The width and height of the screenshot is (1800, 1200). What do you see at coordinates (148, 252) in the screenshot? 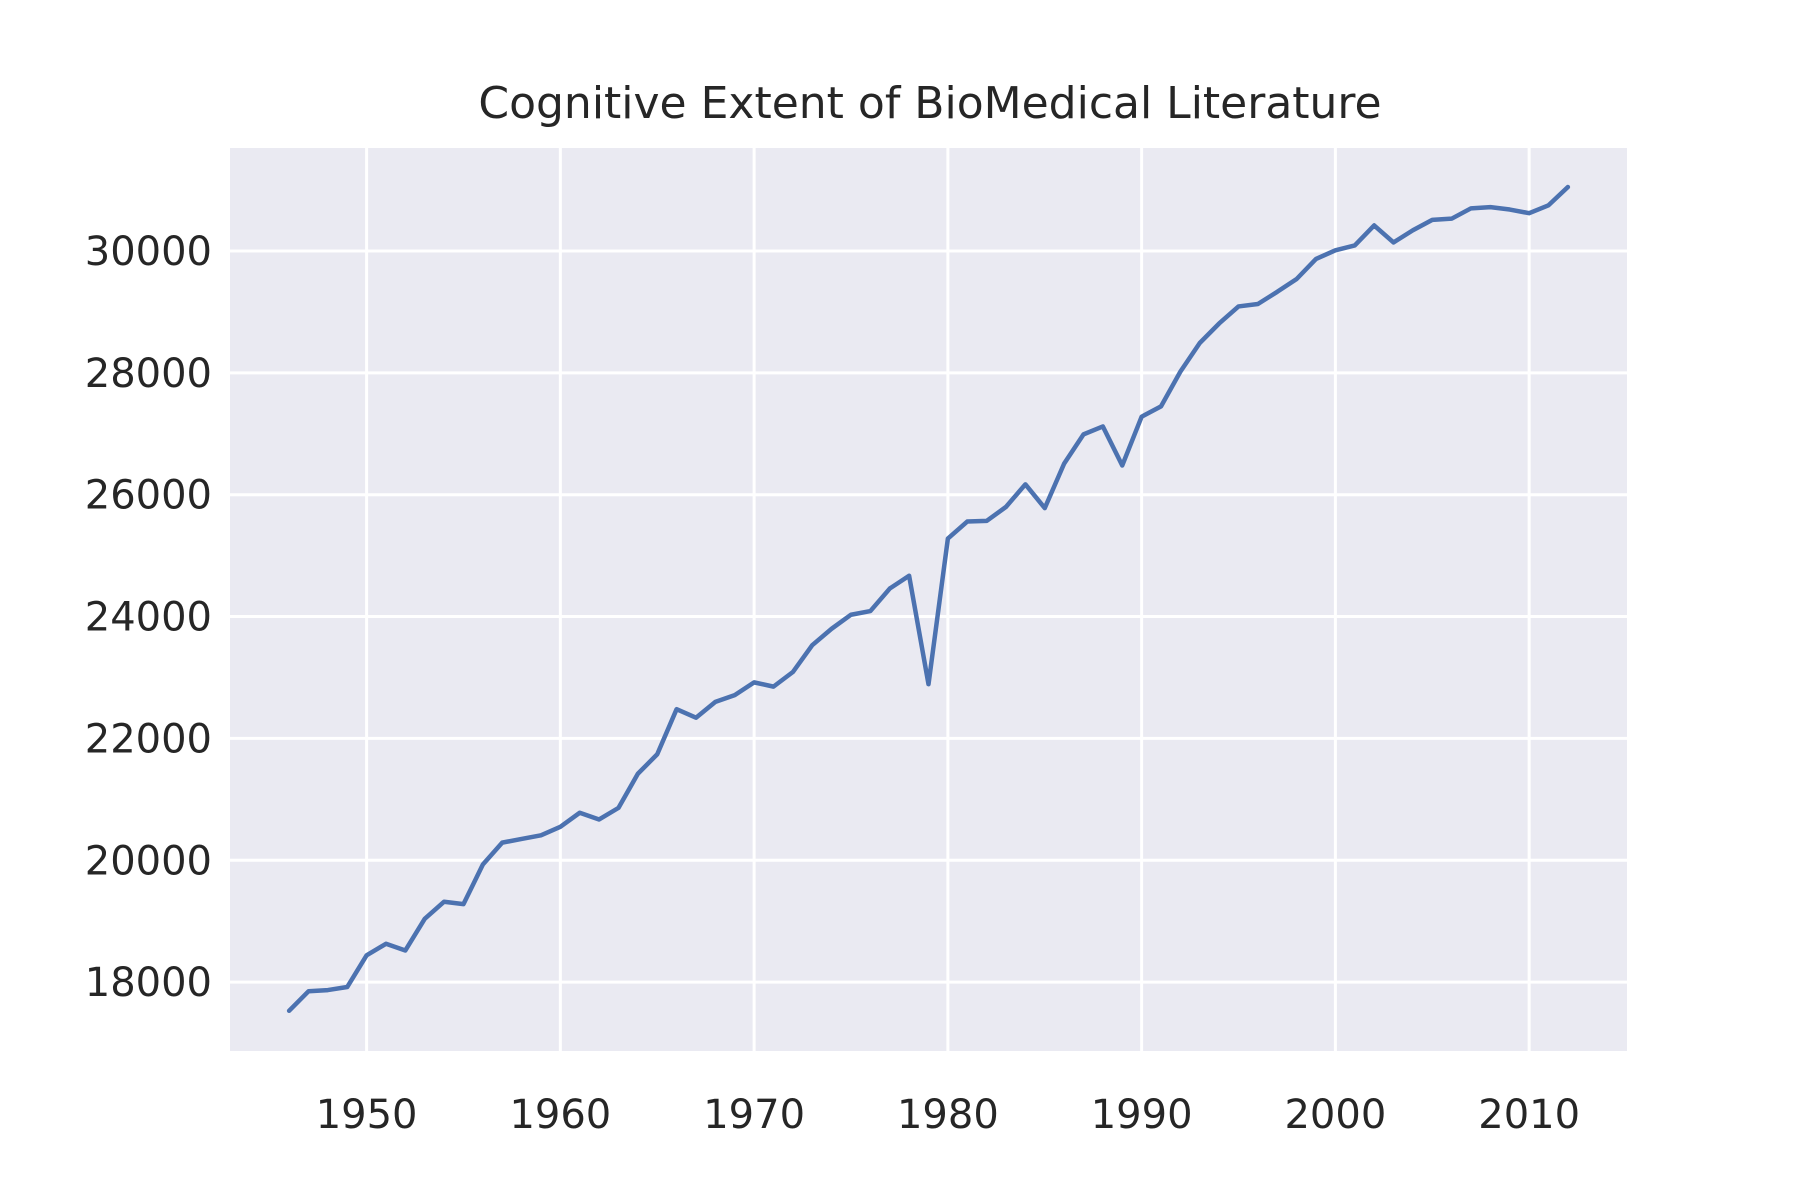
I see `y-tick-label: 30000` at bounding box center [148, 252].